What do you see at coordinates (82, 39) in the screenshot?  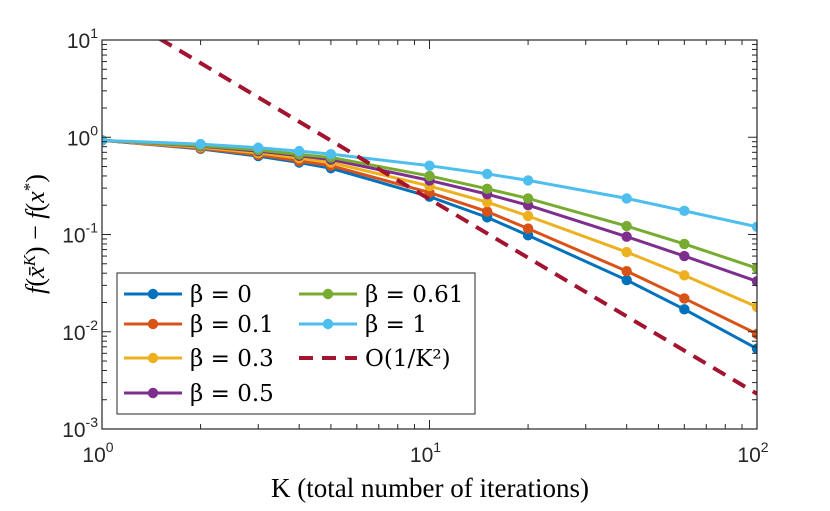 I see `y-tick-label-4: 10¹` at bounding box center [82, 39].